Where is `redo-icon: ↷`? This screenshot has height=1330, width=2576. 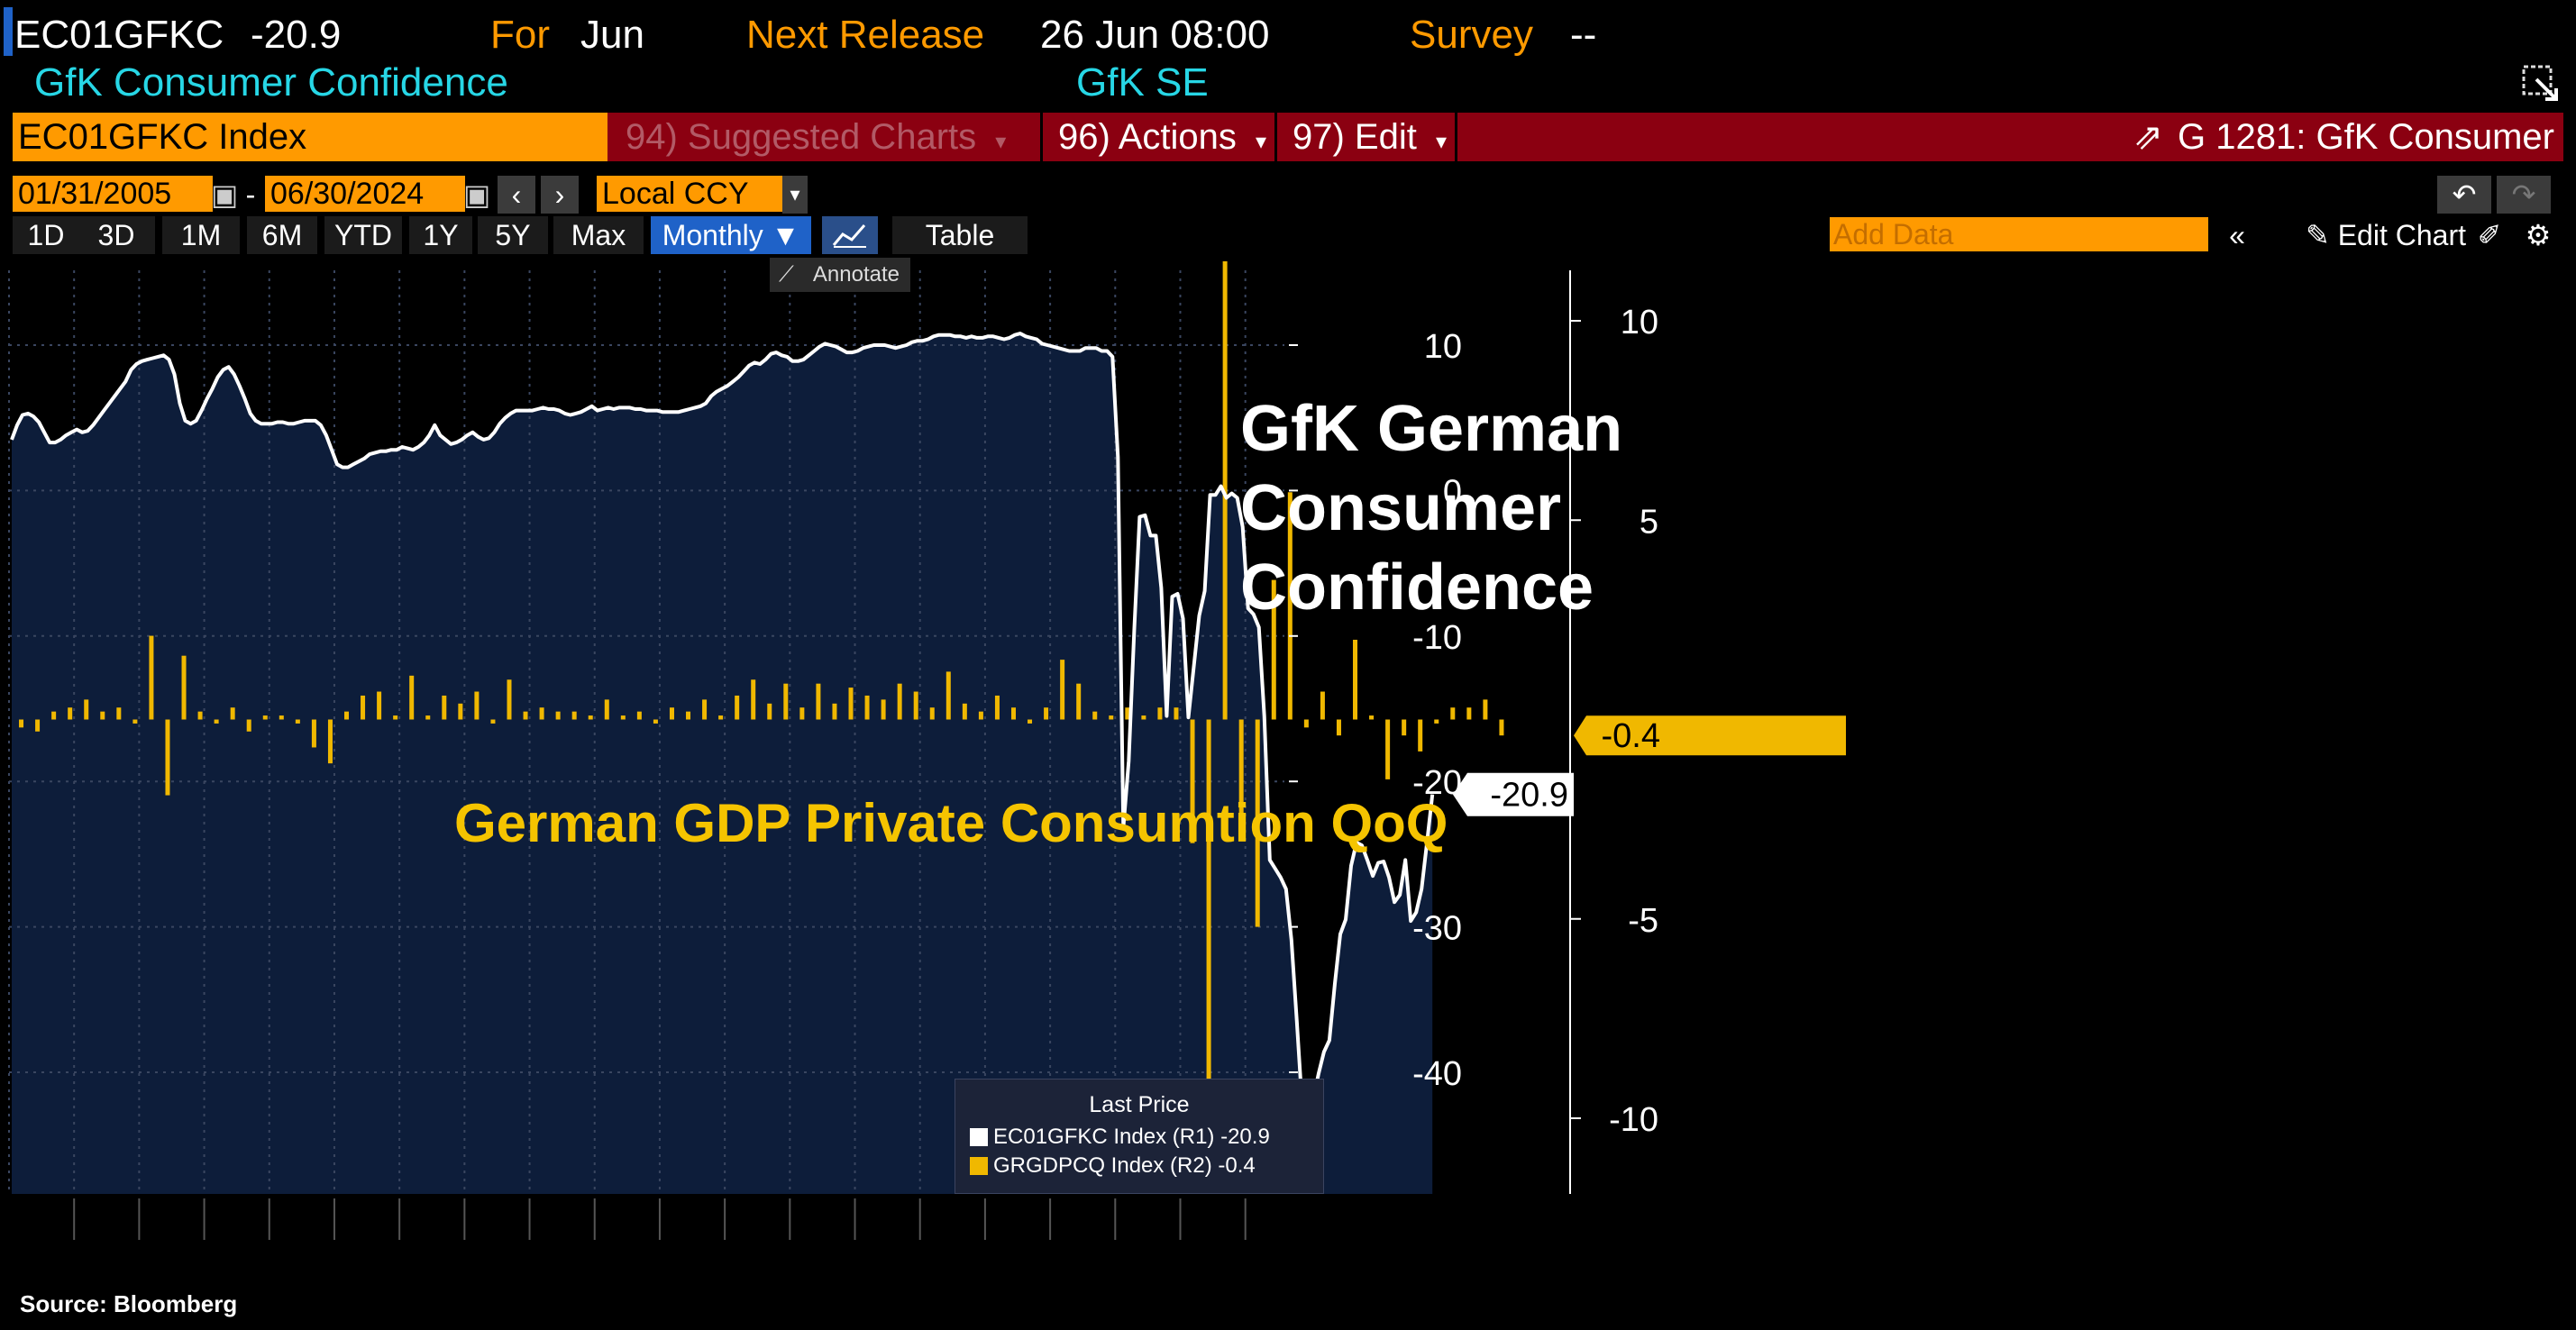 redo-icon: ↷ is located at coordinates (2524, 195).